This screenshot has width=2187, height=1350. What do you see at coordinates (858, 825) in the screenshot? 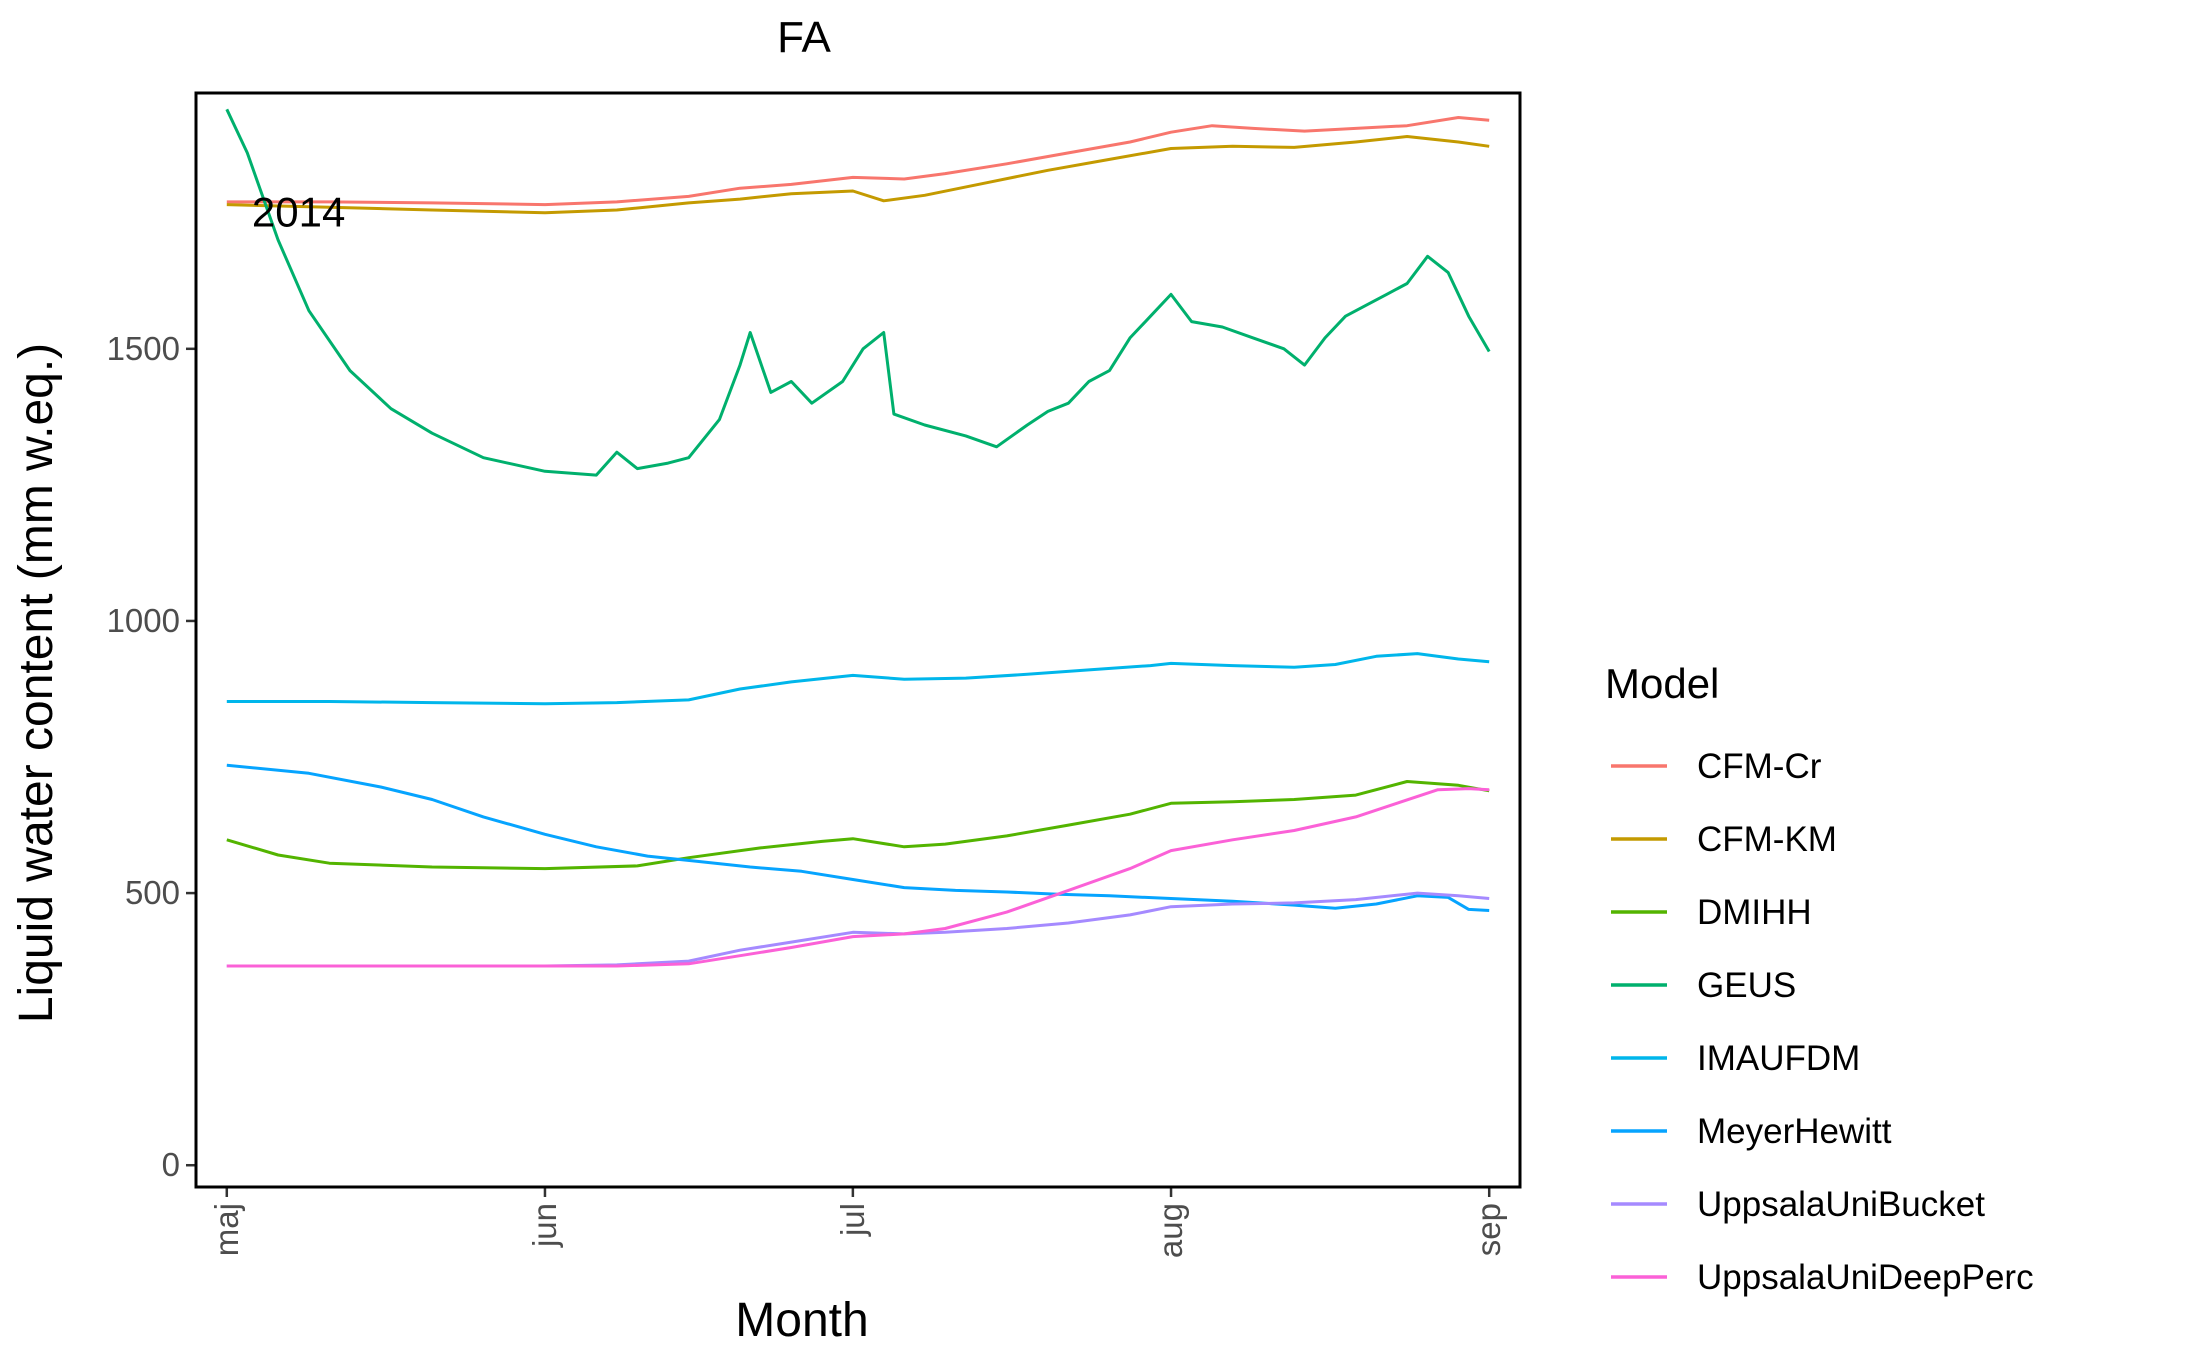
I see `series-line-dmihh` at bounding box center [858, 825].